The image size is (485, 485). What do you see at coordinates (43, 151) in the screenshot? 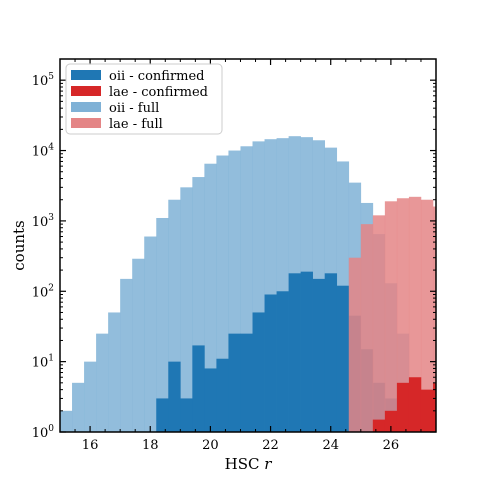
I see `y-tick-label: 10⁴` at bounding box center [43, 151].